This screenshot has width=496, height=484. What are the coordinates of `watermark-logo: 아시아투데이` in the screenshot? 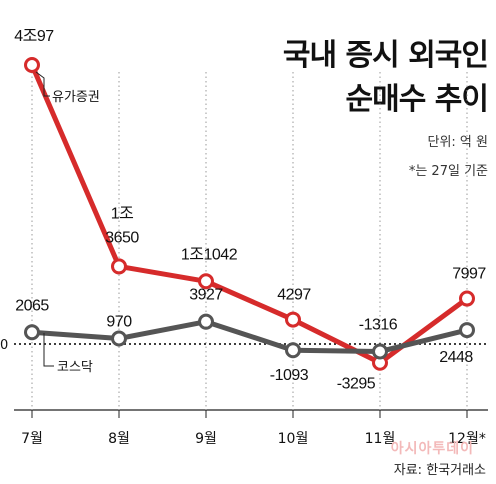 It's located at (432, 449).